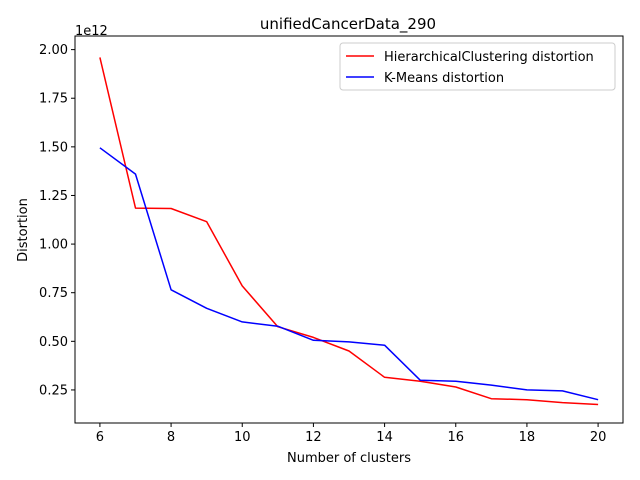  I want to click on y-tick-label: 1.50, so click(53, 147).